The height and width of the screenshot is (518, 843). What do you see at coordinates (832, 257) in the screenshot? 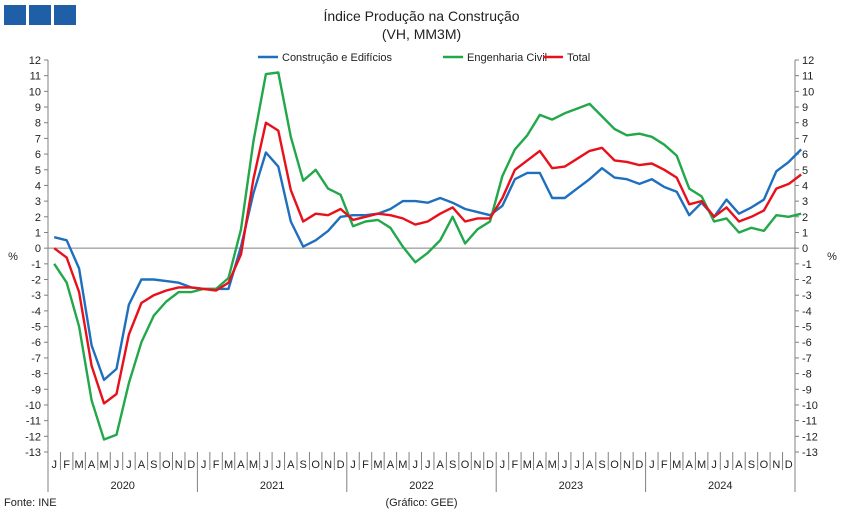
I see `y-axis-label-right: %` at bounding box center [832, 257].